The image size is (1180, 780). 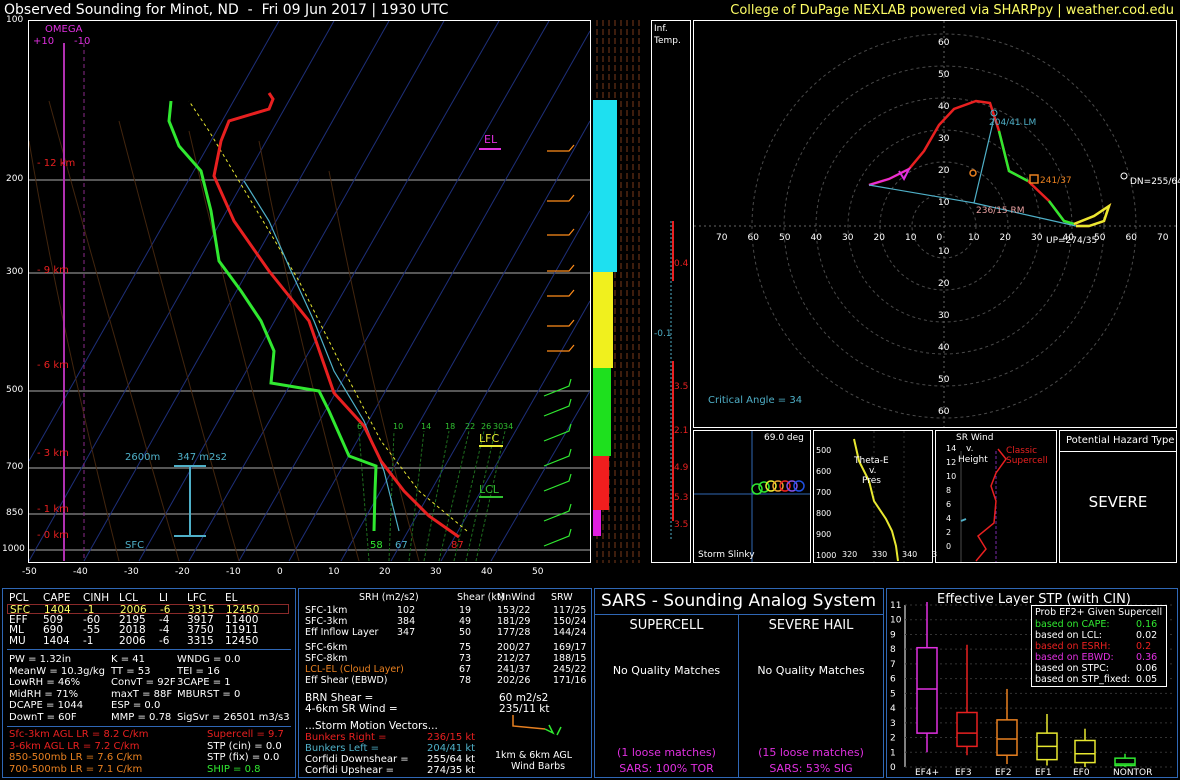 I want to click on slinky-label: Storm Slinky, so click(x=726, y=555).